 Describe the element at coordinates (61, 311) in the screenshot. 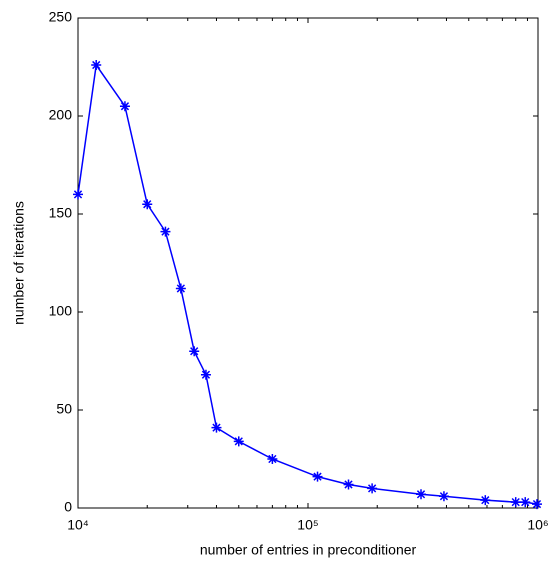

I see `y-tick-label: 100` at that location.